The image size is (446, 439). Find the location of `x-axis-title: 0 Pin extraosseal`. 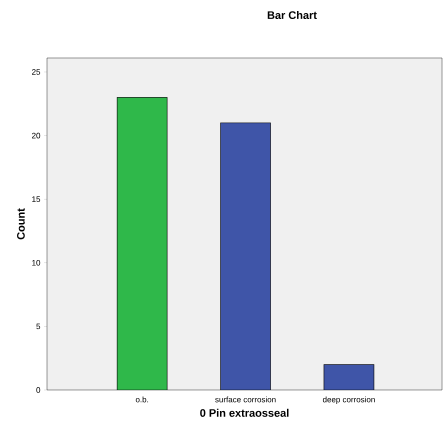

x-axis-title: 0 Pin extraosseal is located at coordinates (244, 412).